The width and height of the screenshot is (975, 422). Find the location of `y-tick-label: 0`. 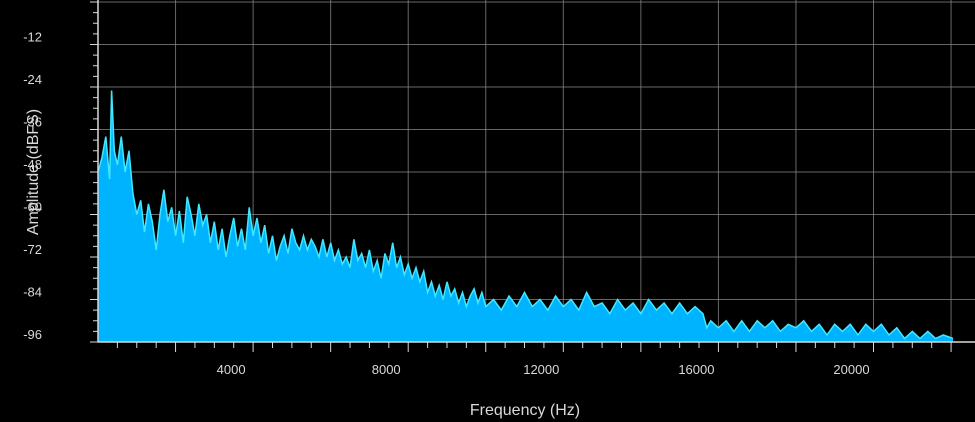

y-tick-label: 0 is located at coordinates (38, 1).